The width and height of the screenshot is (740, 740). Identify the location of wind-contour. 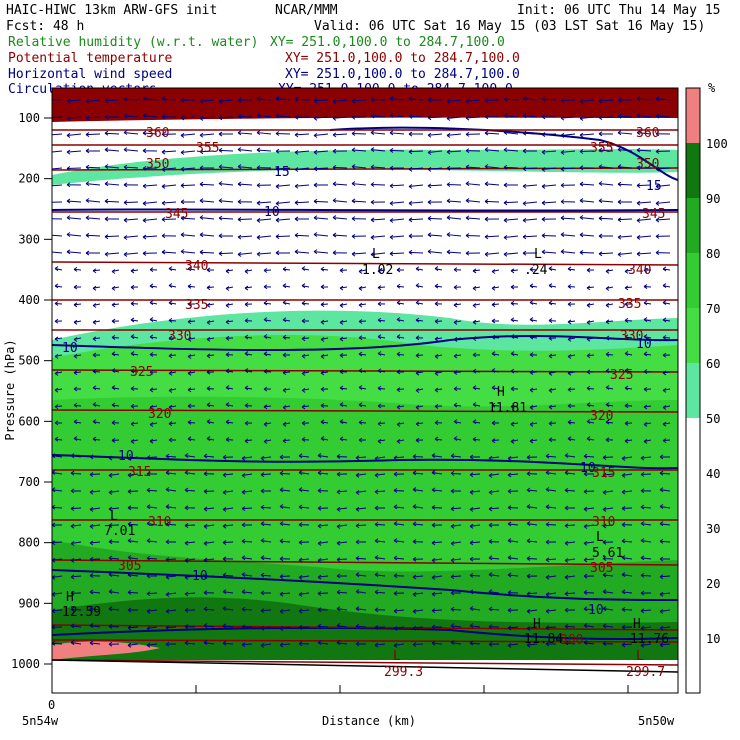
(365, 585).